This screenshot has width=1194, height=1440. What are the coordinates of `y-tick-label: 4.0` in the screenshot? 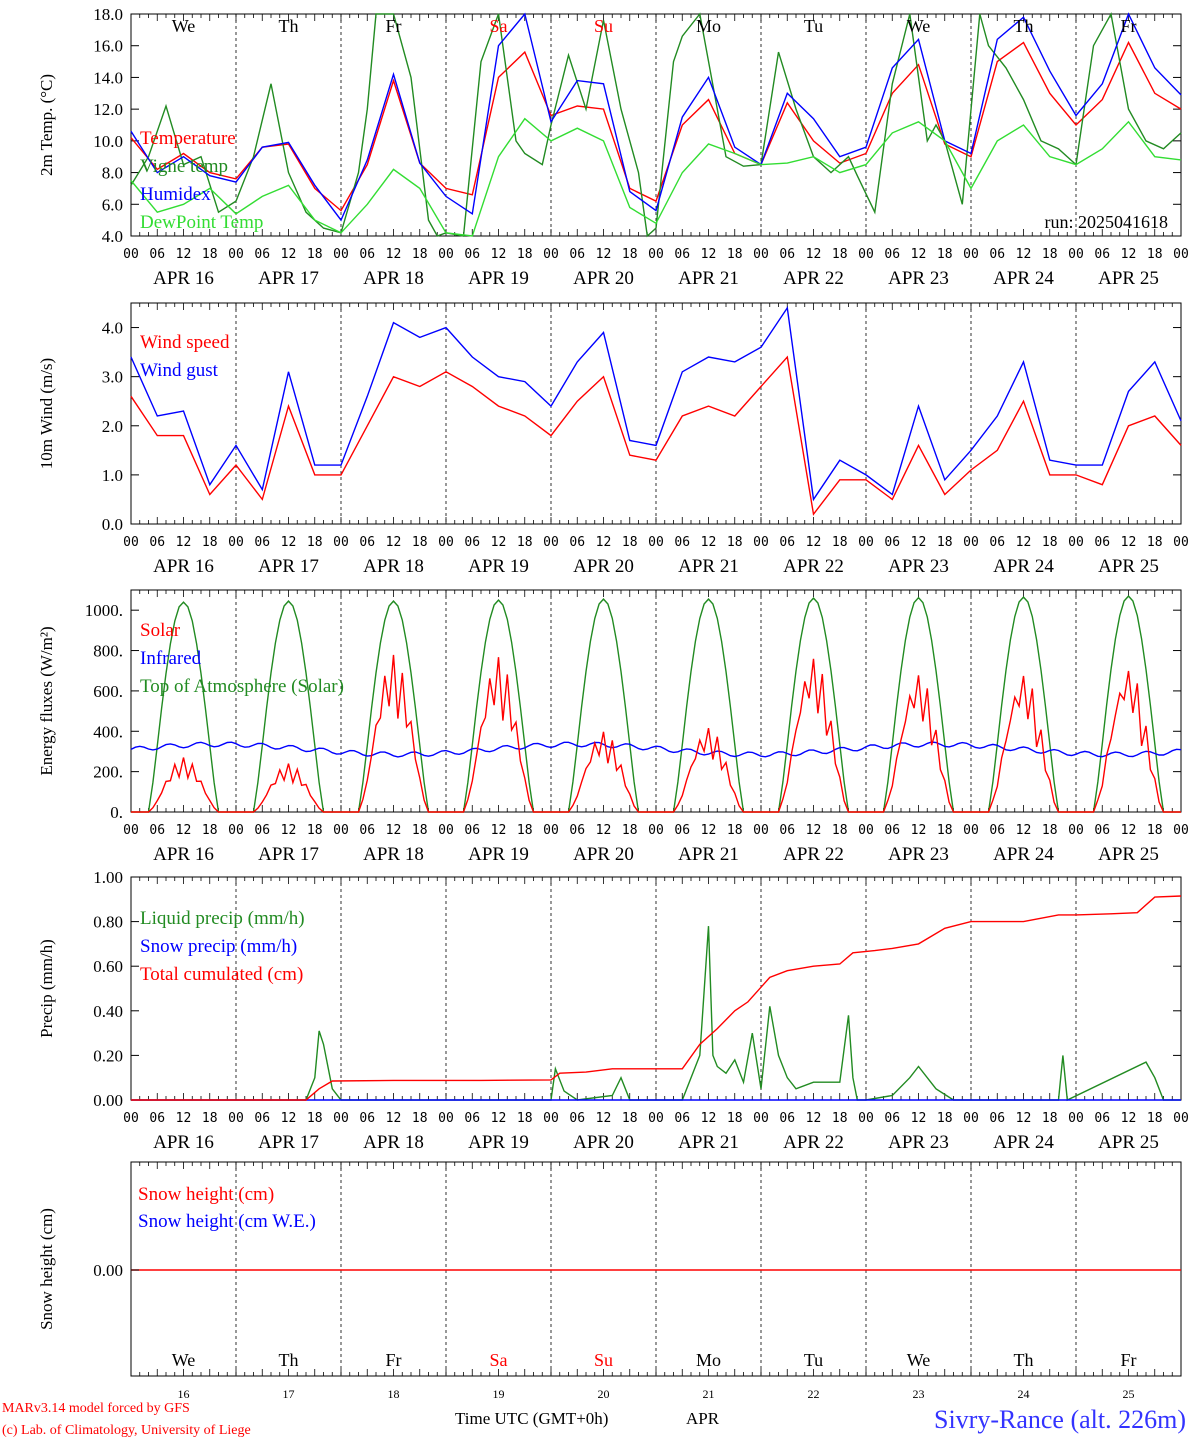 It's located at (112, 328).